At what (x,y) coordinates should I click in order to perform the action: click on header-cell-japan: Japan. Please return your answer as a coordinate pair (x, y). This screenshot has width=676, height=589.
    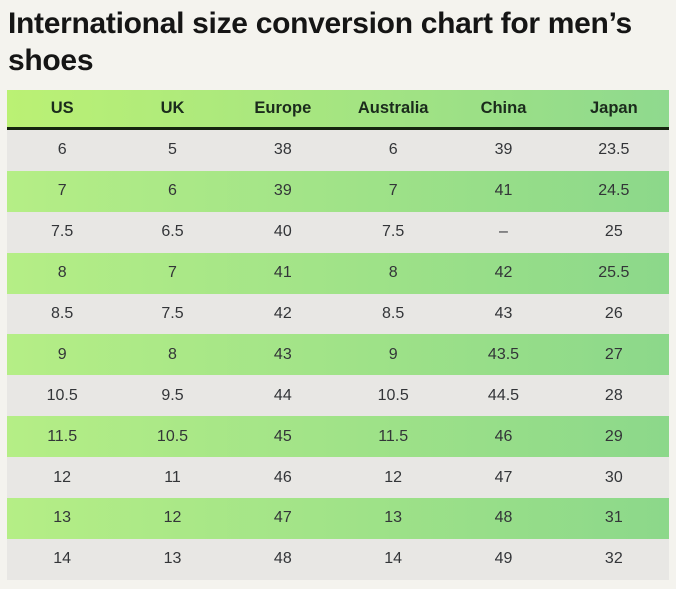
    Looking at the image, I should click on (613, 108).